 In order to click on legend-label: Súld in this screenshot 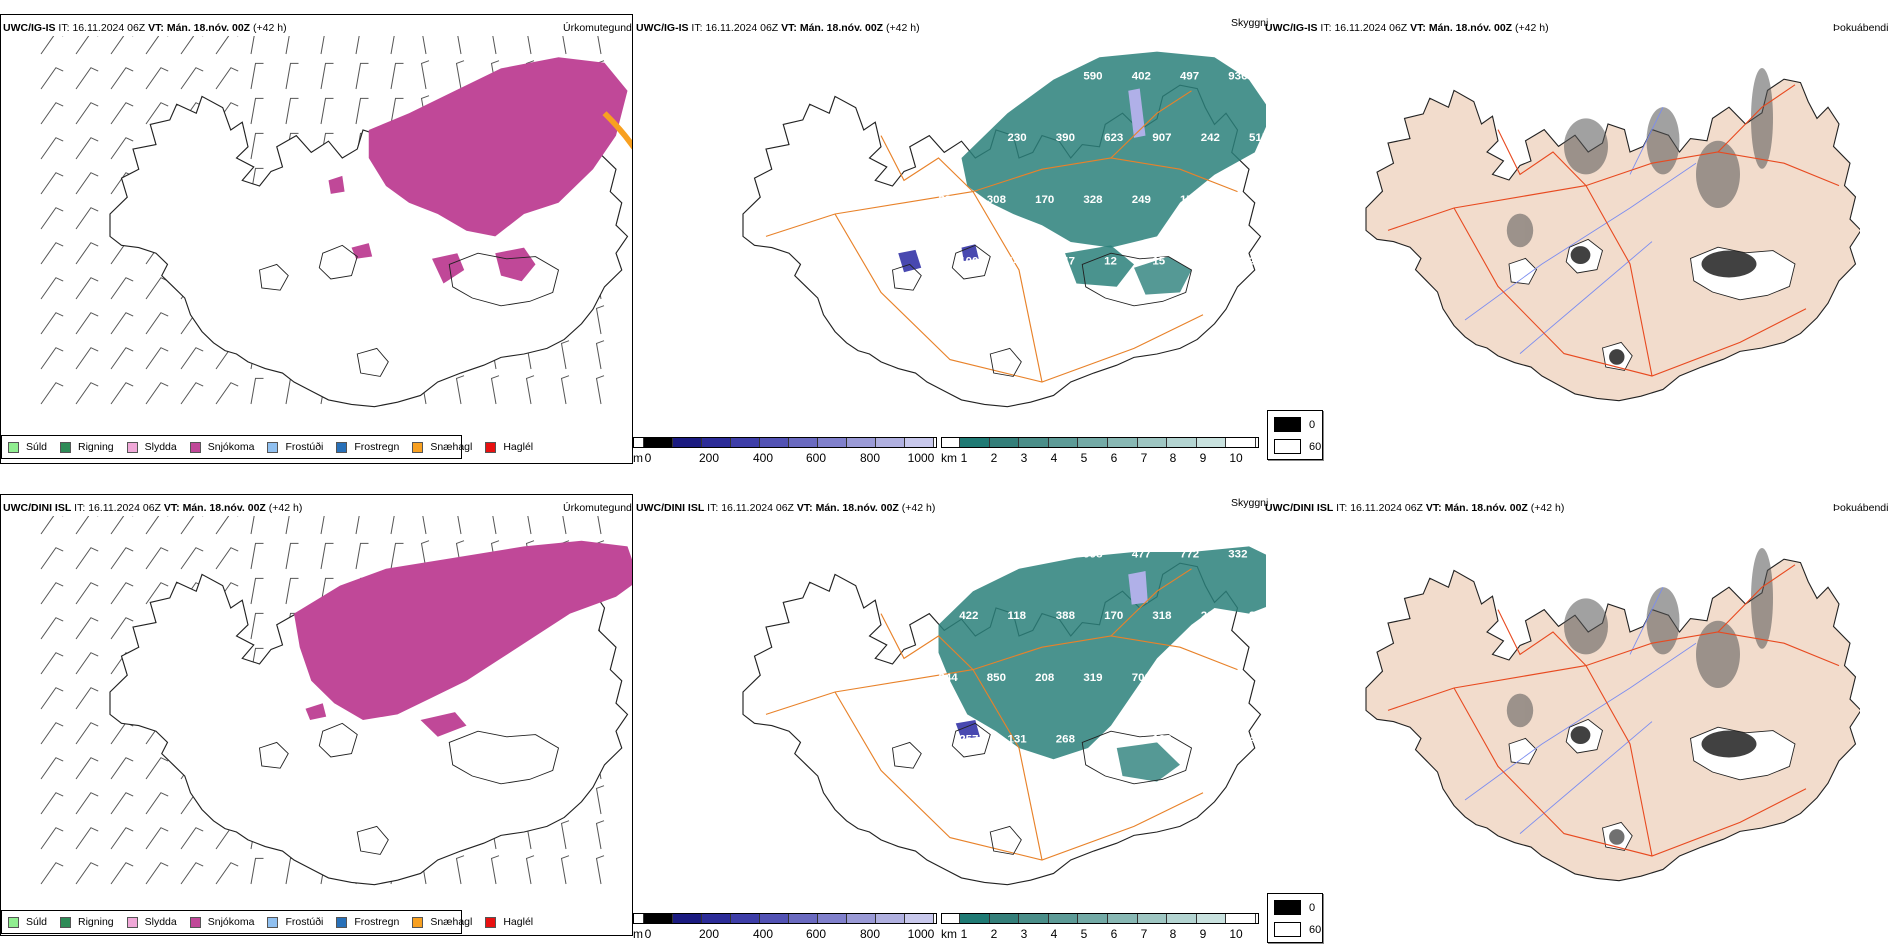, I will do `click(37, 447)`.